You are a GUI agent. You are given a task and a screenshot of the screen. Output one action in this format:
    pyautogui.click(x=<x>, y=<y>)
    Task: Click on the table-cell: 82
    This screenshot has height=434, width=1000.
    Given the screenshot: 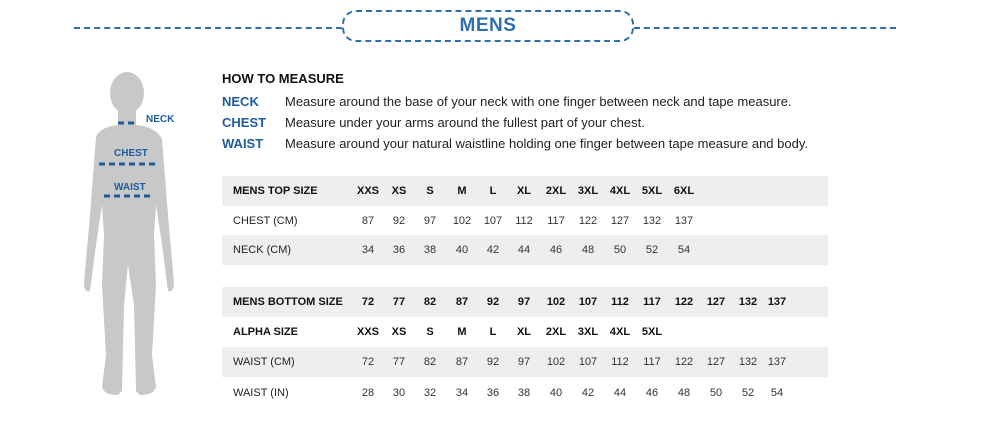 What is the action you would take?
    pyautogui.click(x=430, y=362)
    